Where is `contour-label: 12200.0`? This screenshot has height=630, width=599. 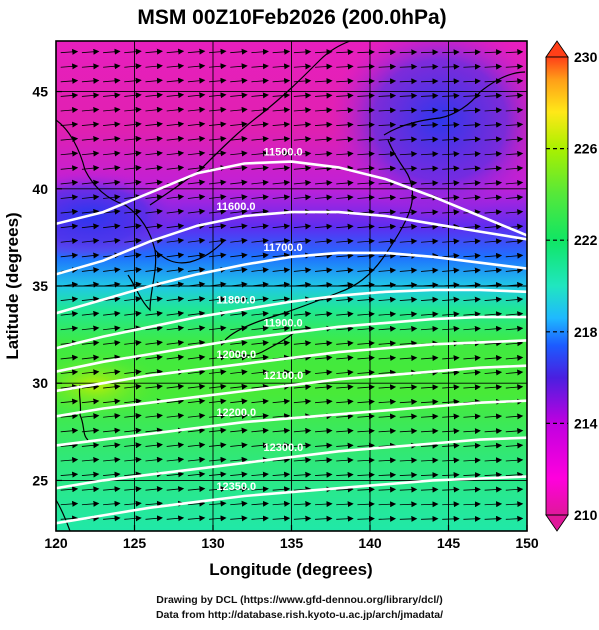
contour-label: 12200.0 is located at coordinates (236, 413).